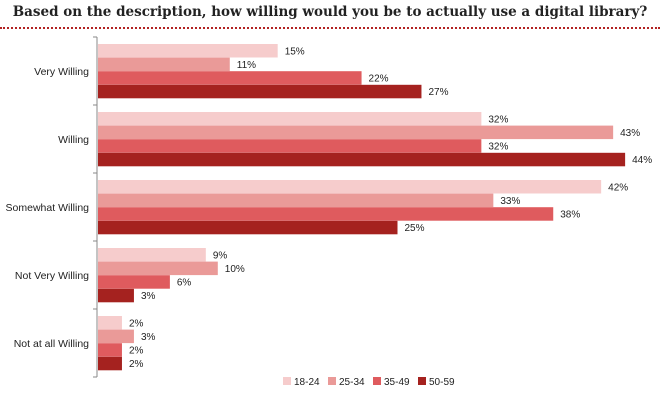 The width and height of the screenshot is (660, 402). What do you see at coordinates (442, 382) in the screenshot?
I see `legend-label: 50-59` at bounding box center [442, 382].